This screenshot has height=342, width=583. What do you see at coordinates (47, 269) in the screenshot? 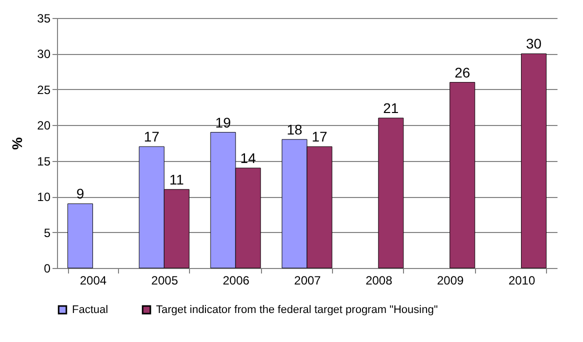
I see `y-tick-label: 0` at bounding box center [47, 269].